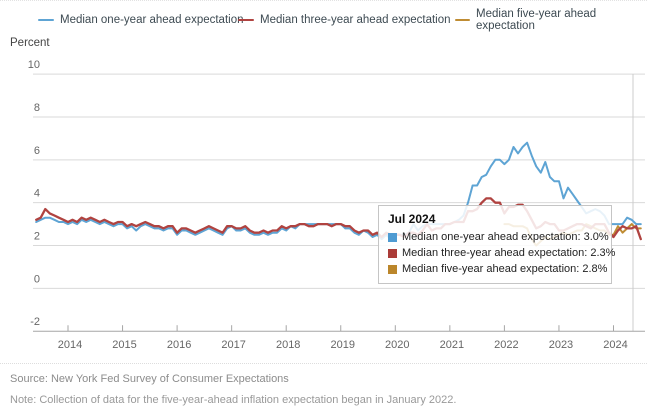 The height and width of the screenshot is (408, 647). I want to click on svg-text: 2018, so click(288, 345).